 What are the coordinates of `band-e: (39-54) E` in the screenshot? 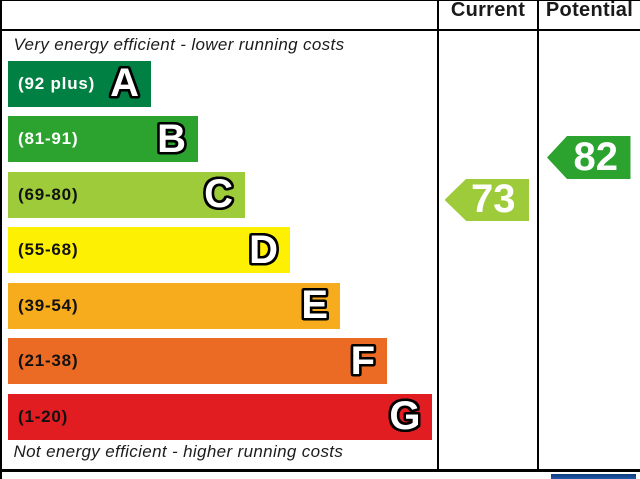 It's located at (174, 305).